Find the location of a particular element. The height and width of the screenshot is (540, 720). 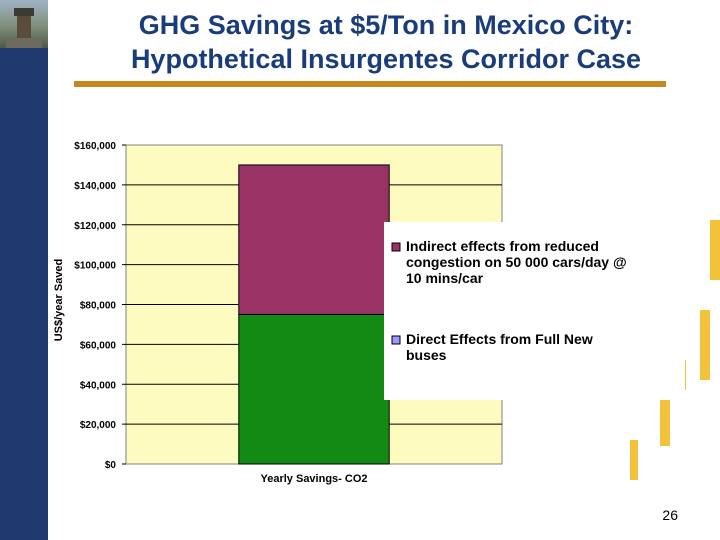

temple-base is located at coordinates (24, 43).